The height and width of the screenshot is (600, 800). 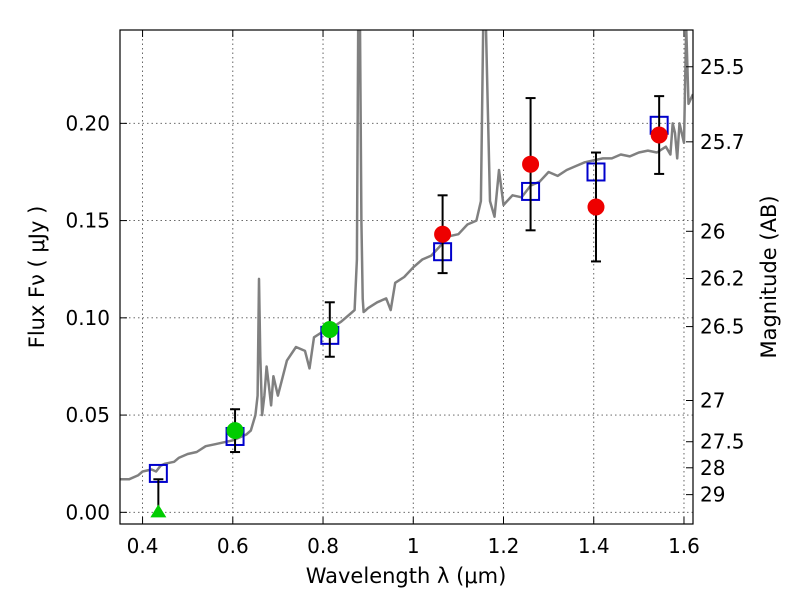 What do you see at coordinates (594, 546) in the screenshot?
I see `x-tick-label: 1.4` at bounding box center [594, 546].